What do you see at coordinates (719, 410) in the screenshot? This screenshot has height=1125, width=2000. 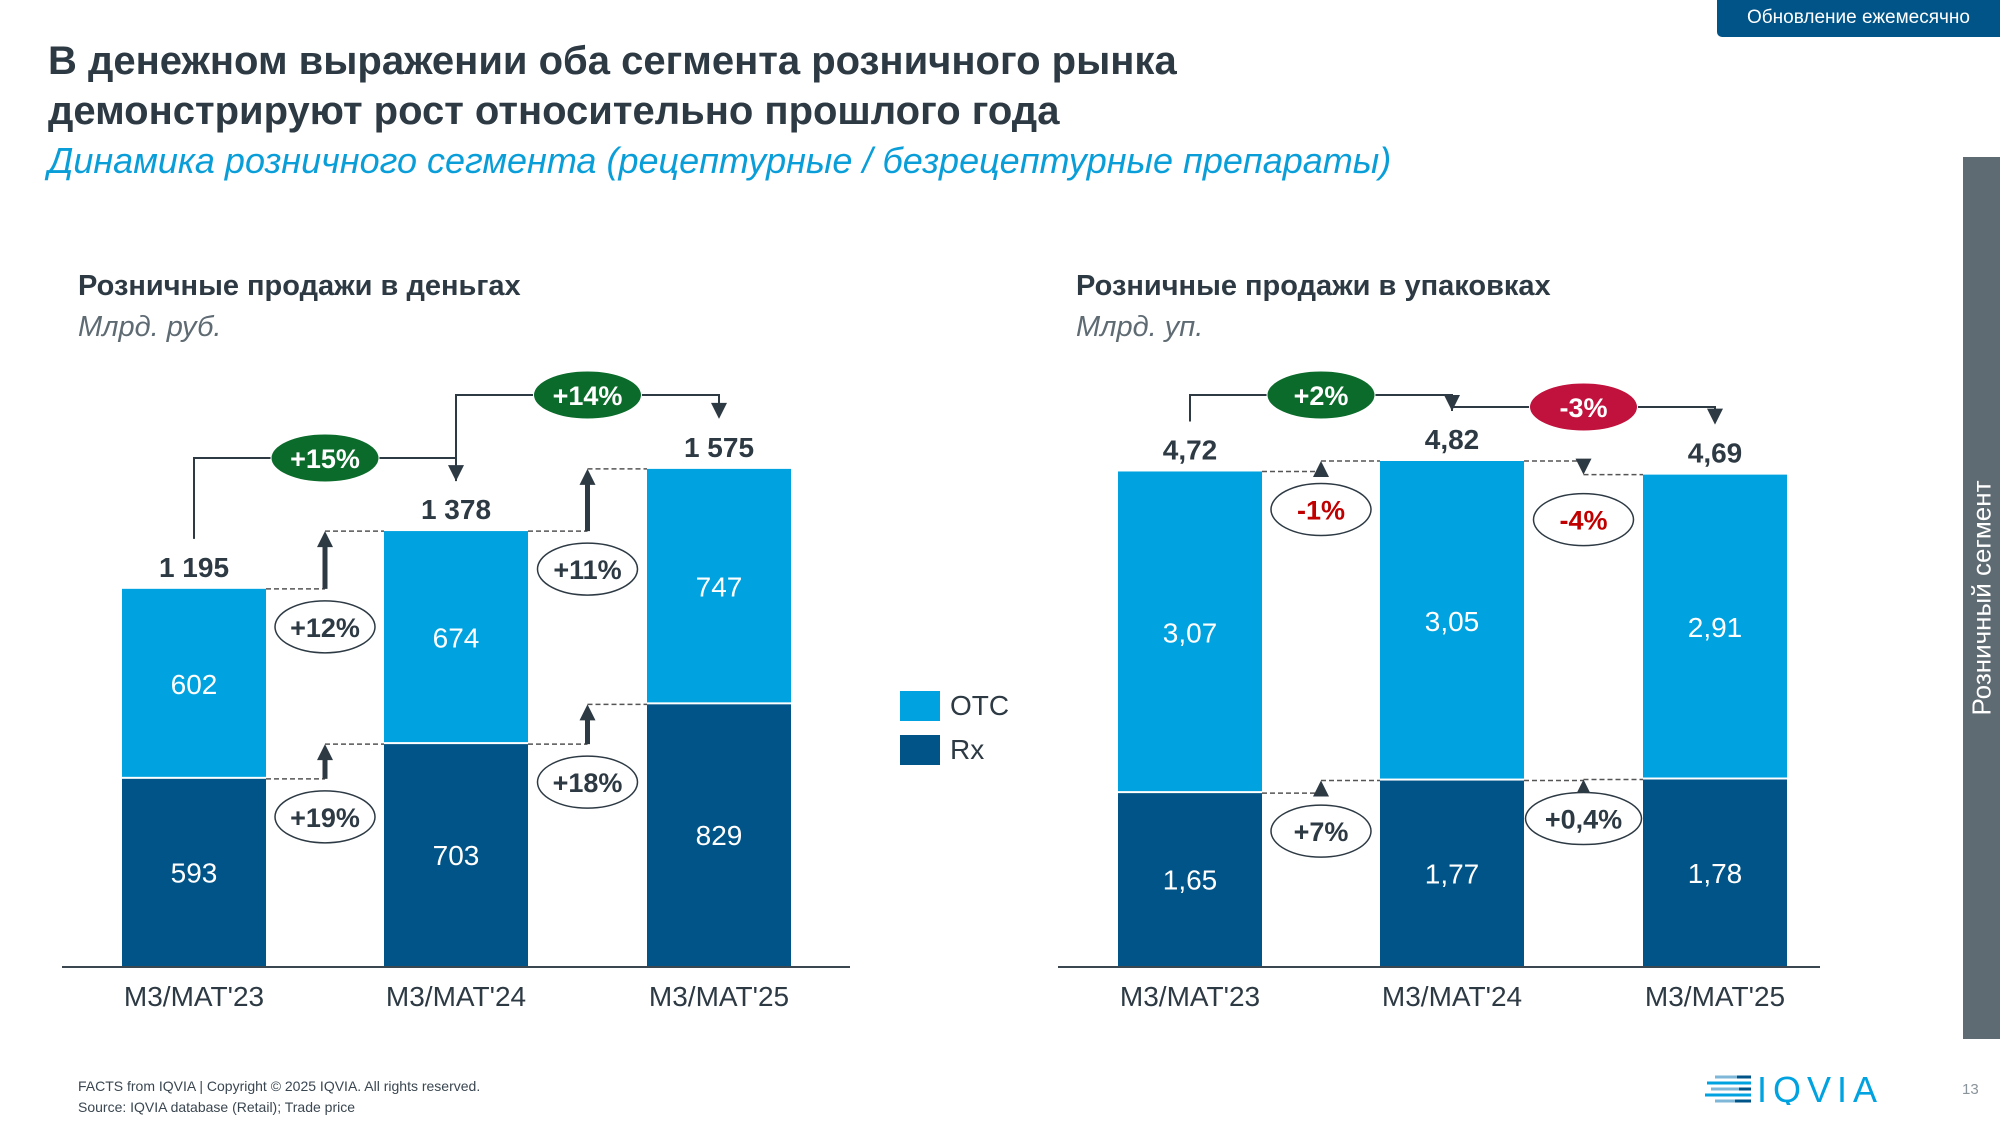 I see `money-total-arrow-head` at bounding box center [719, 410].